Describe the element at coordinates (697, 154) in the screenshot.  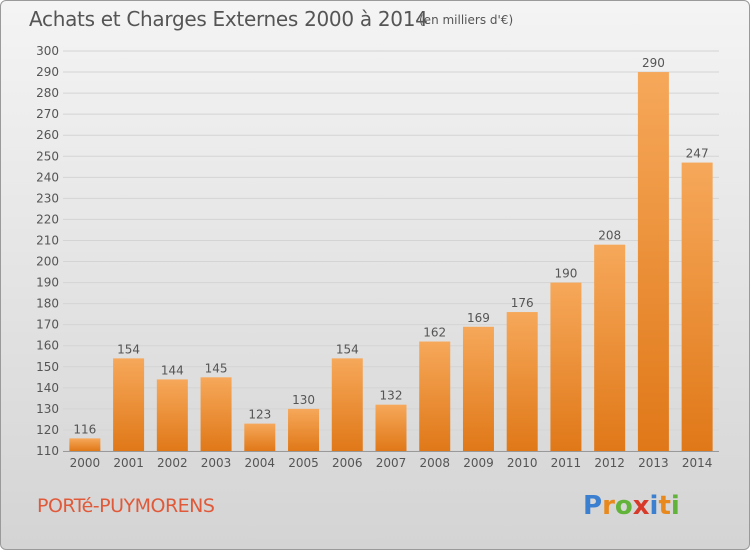
I see `value-label-2014: 247` at that location.